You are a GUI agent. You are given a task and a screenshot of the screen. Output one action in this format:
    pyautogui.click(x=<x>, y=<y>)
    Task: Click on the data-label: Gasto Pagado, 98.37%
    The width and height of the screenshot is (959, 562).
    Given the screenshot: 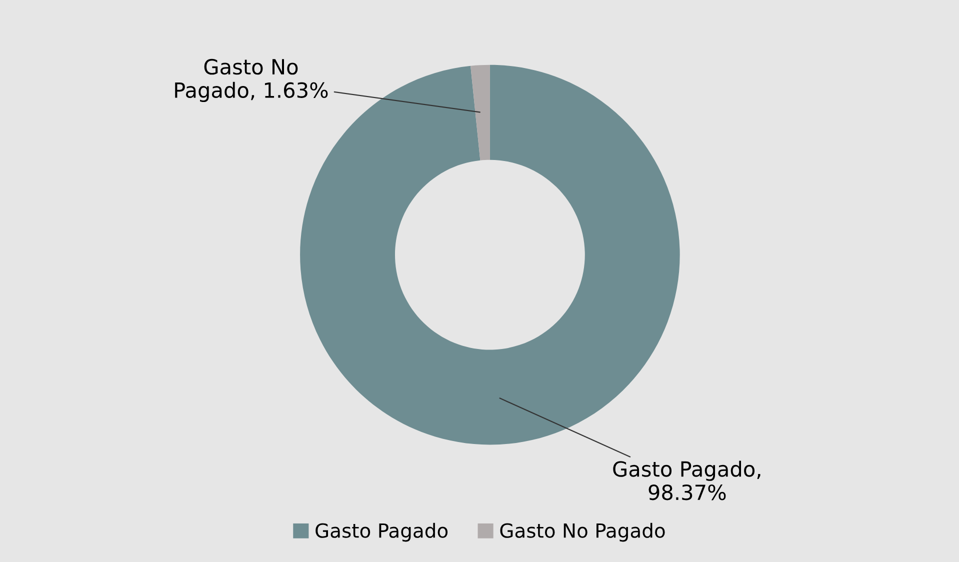 What is the action you would take?
    pyautogui.click(x=686, y=480)
    